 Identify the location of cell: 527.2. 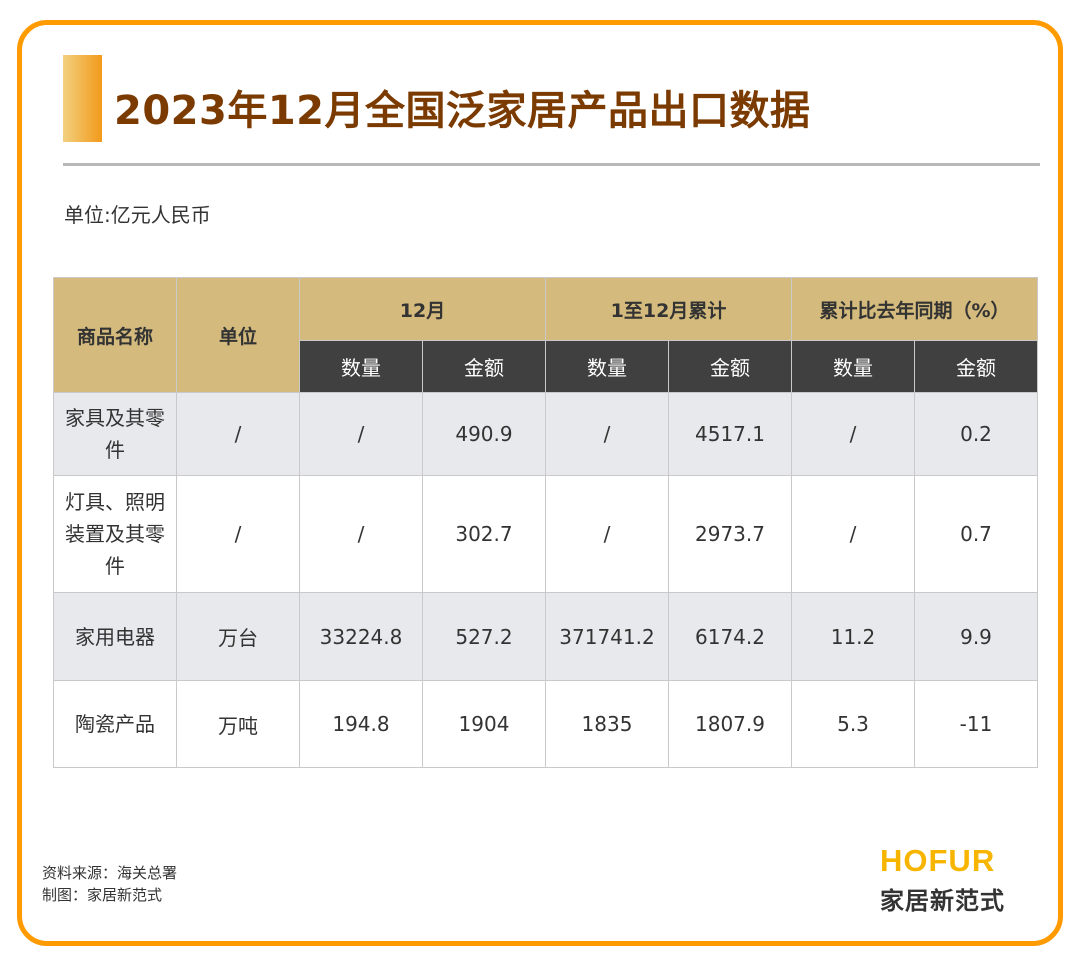
(484, 636).